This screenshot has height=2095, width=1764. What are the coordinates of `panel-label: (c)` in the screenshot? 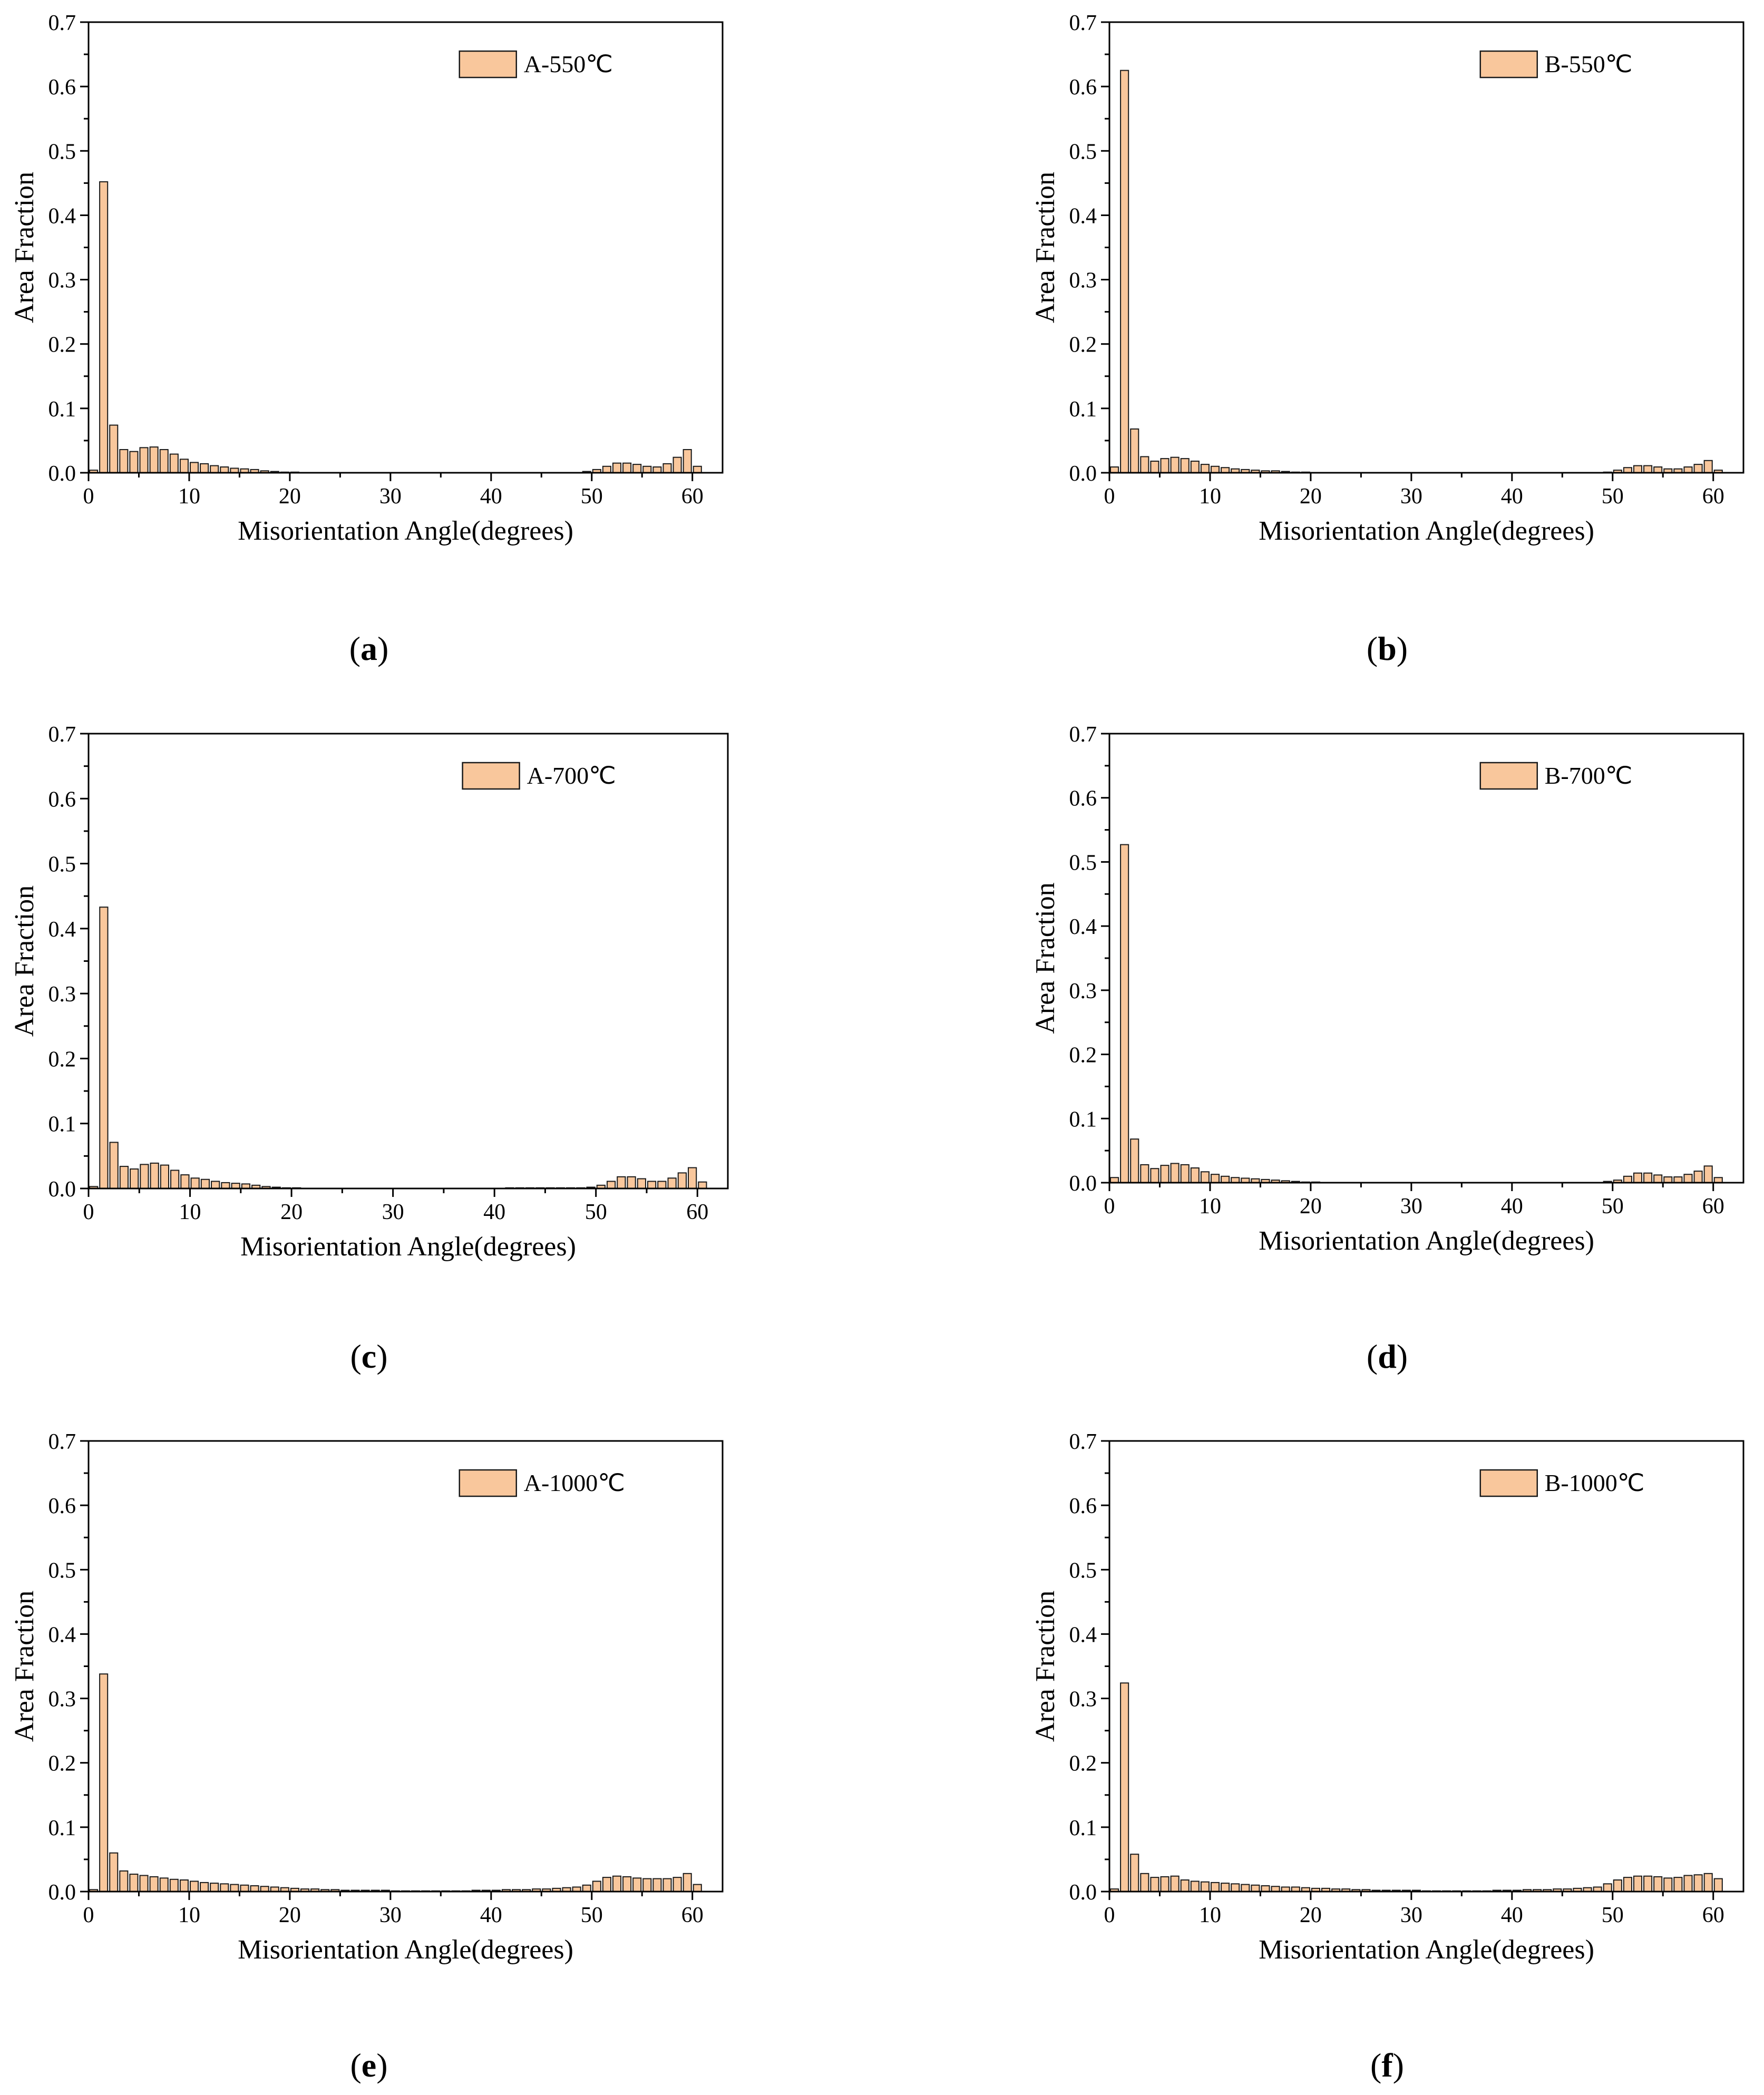 It's located at (368, 1356).